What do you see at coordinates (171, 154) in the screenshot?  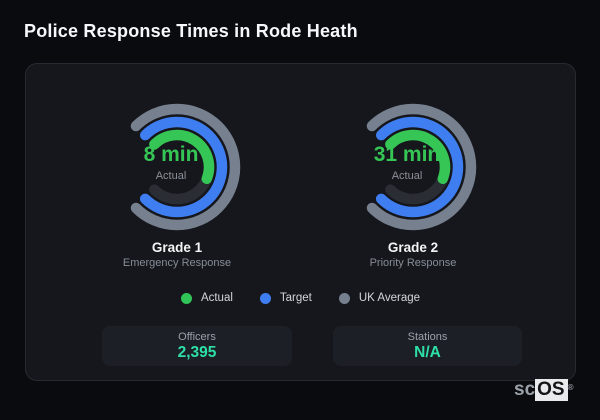 I see `gauge-value: 8 min` at bounding box center [171, 154].